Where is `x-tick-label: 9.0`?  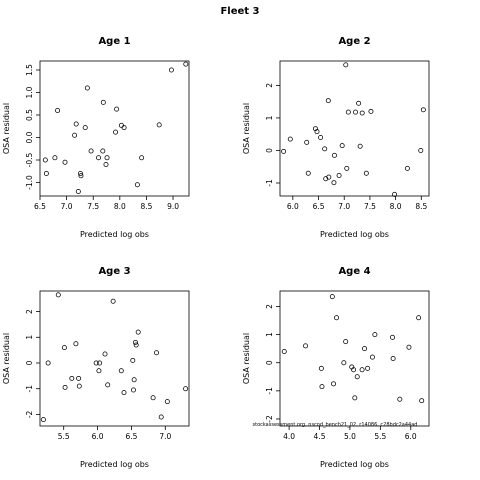 x-tick-label: 9.0 is located at coordinates (173, 206).